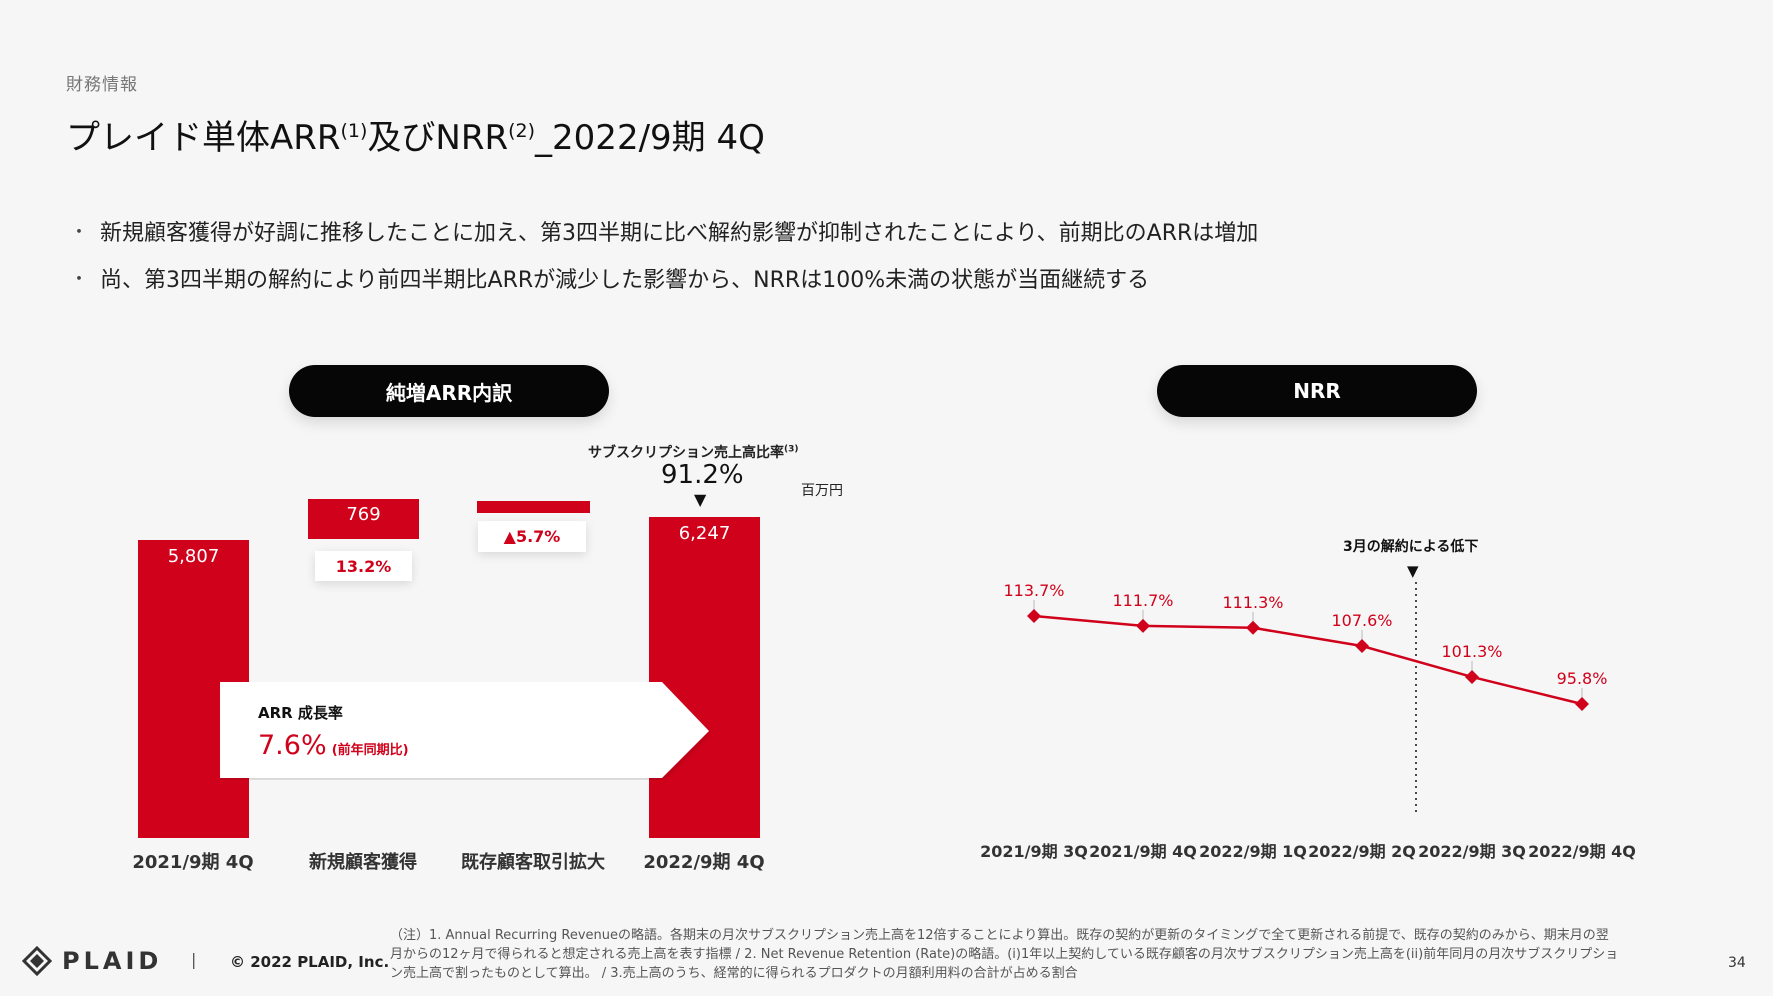 Image resolution: width=1773 pixels, height=996 pixels. What do you see at coordinates (532, 536) in the screenshot?
I see `change-card-existing-expansion: ▲5.7%` at bounding box center [532, 536].